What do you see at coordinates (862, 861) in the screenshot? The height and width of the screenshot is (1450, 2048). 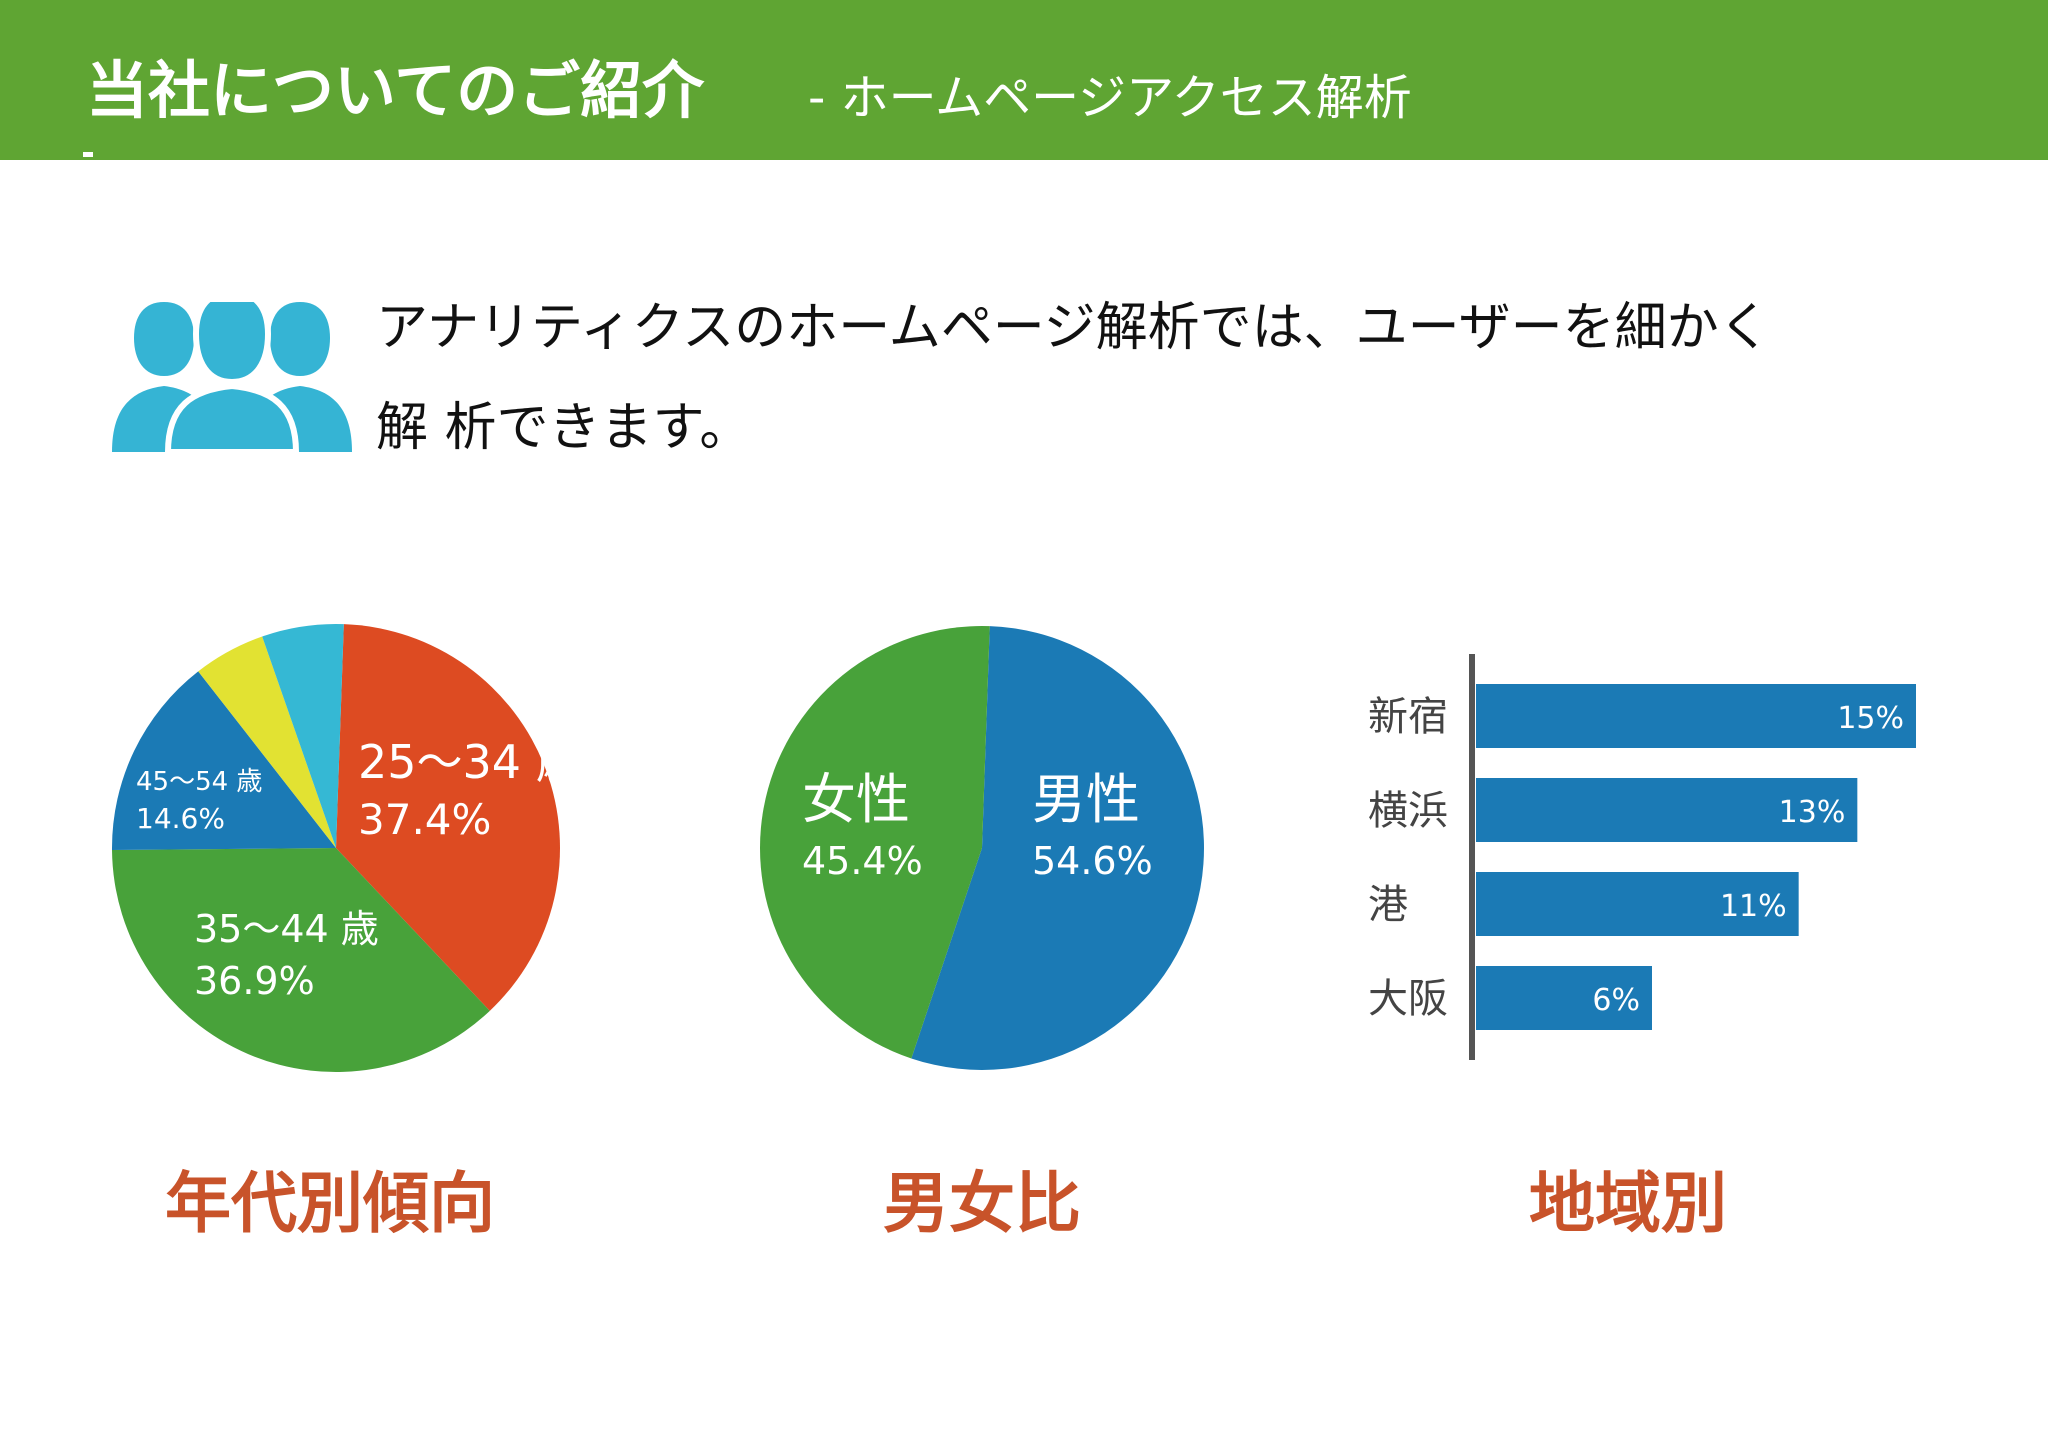 I see `pie-value-label: 45.4%` at bounding box center [862, 861].